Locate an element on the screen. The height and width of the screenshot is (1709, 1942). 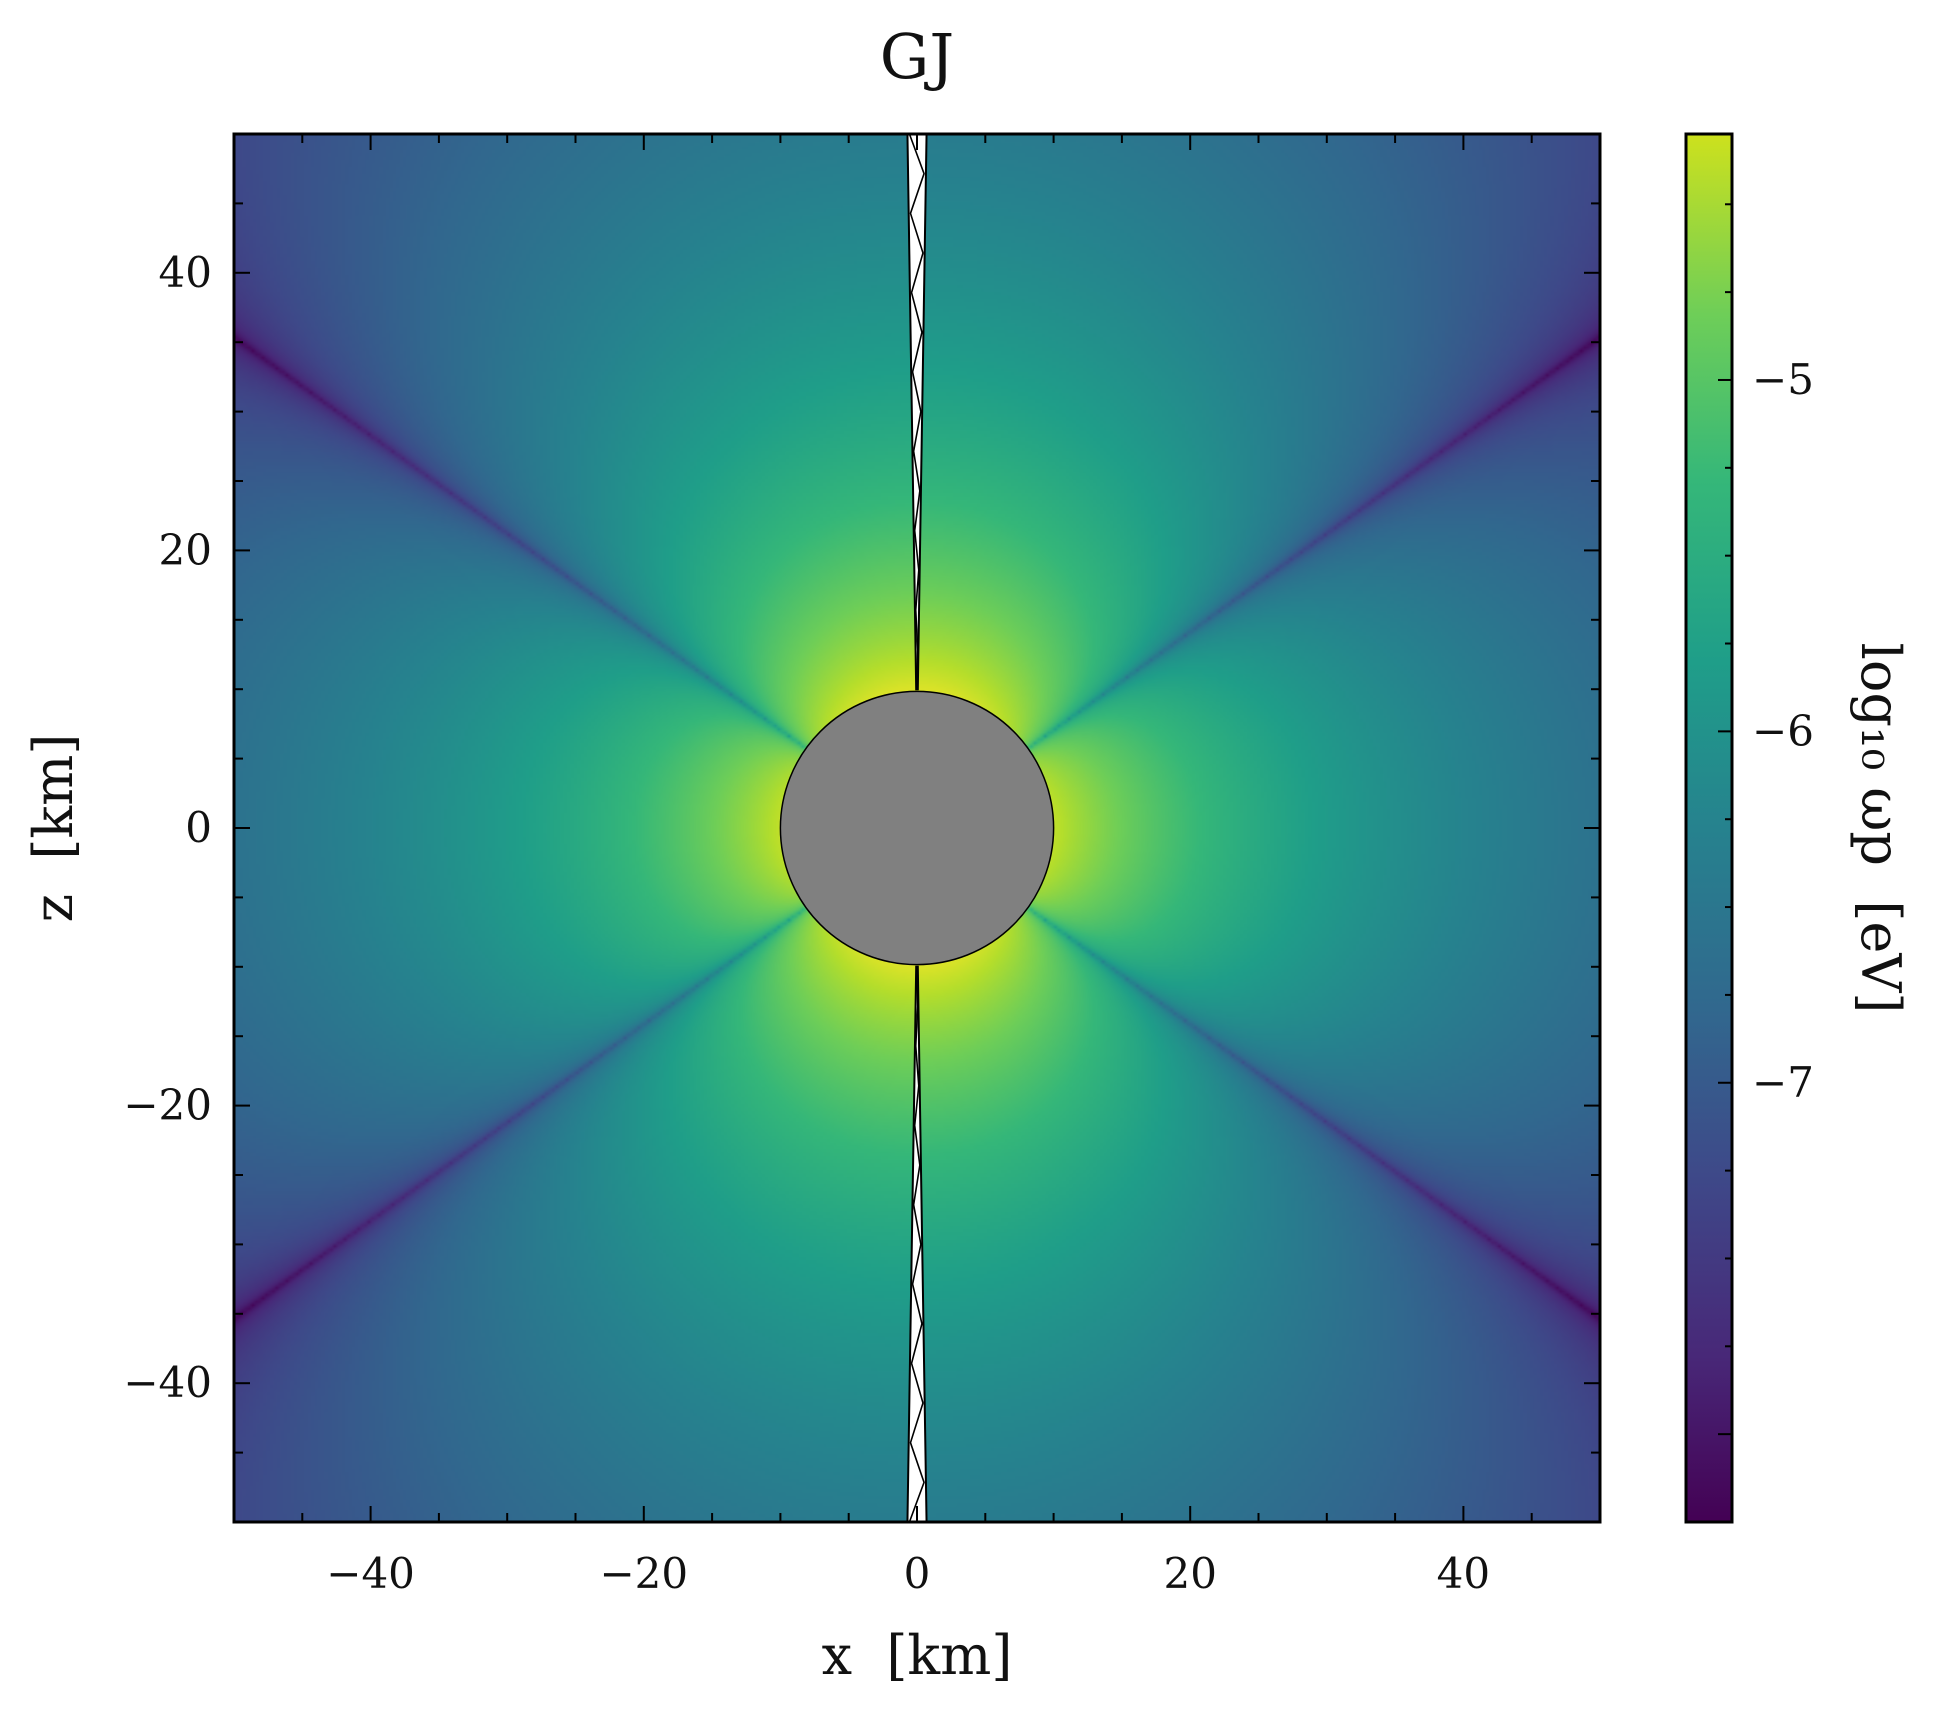
x-tick-label: 20 is located at coordinates (1189, 1573).